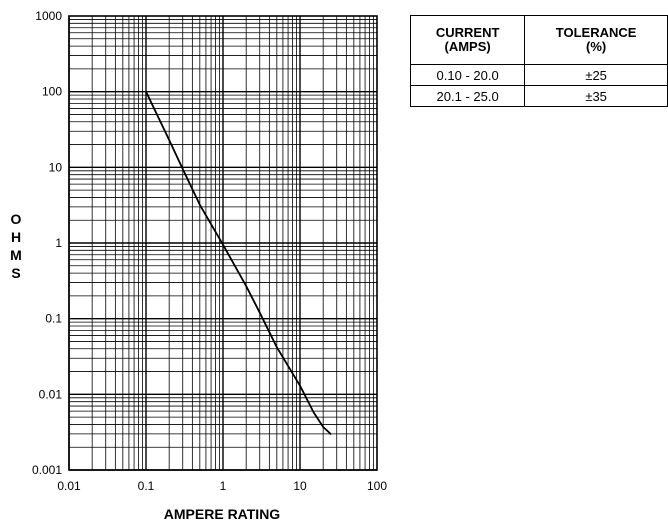 The image size is (668, 527). What do you see at coordinates (467, 96) in the screenshot?
I see `table-cell-current: 20.1 - 25.0` at bounding box center [467, 96].